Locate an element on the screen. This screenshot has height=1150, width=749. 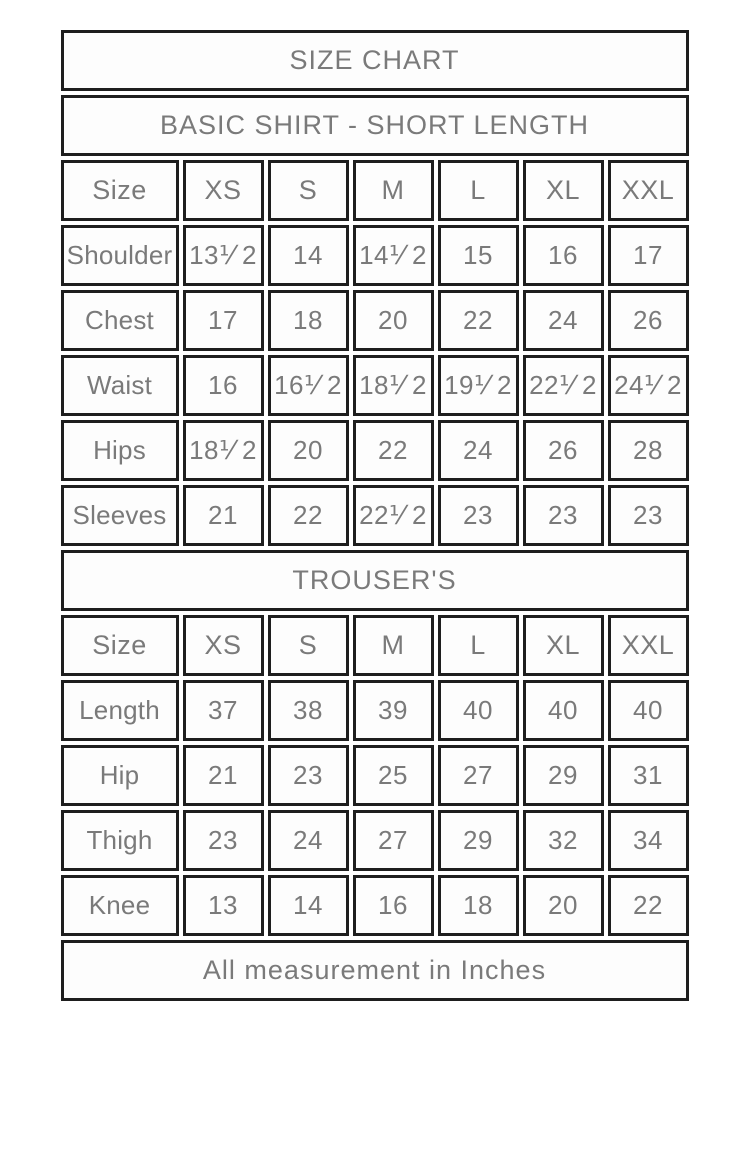
measurement-cell: 19⅟ 2 is located at coordinates (478, 385).